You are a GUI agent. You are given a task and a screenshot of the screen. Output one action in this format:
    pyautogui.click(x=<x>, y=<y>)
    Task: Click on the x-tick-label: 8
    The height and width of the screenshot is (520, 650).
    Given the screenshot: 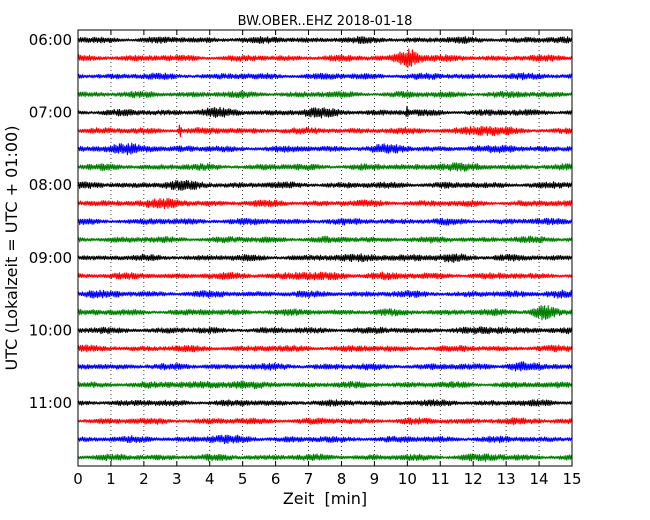 What is the action you would take?
    pyautogui.click(x=342, y=479)
    